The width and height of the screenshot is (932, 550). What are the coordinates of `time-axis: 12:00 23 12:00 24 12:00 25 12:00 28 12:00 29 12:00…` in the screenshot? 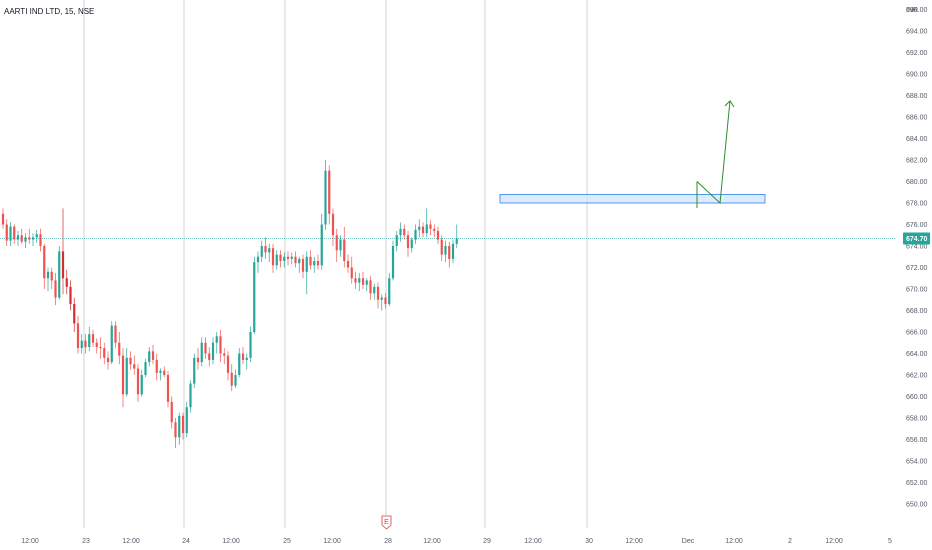 It's located at (456, 530).